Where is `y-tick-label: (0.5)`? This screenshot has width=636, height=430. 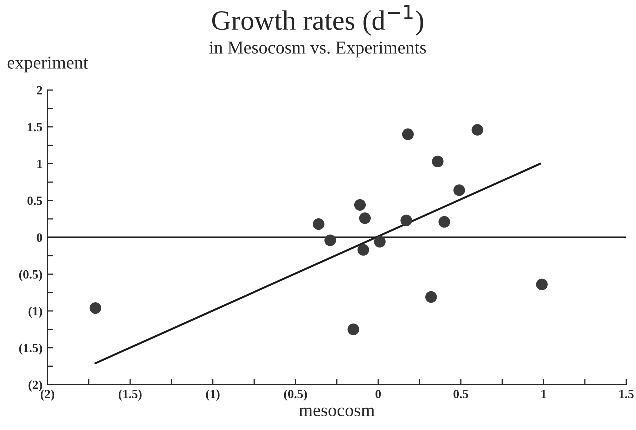 y-tick-label: (0.5) is located at coordinates (30, 276).